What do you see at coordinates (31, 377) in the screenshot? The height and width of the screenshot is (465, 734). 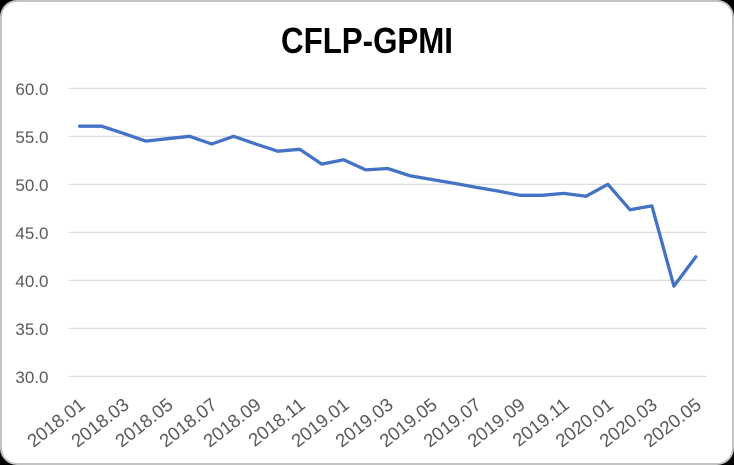 I see `svg-text: 30.0` at bounding box center [31, 377].